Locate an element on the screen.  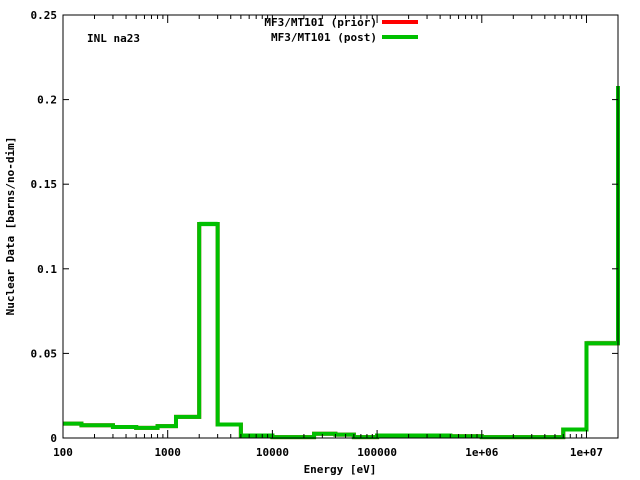
legend-label-post: MF3/MT101 (post) is located at coordinates (324, 37).